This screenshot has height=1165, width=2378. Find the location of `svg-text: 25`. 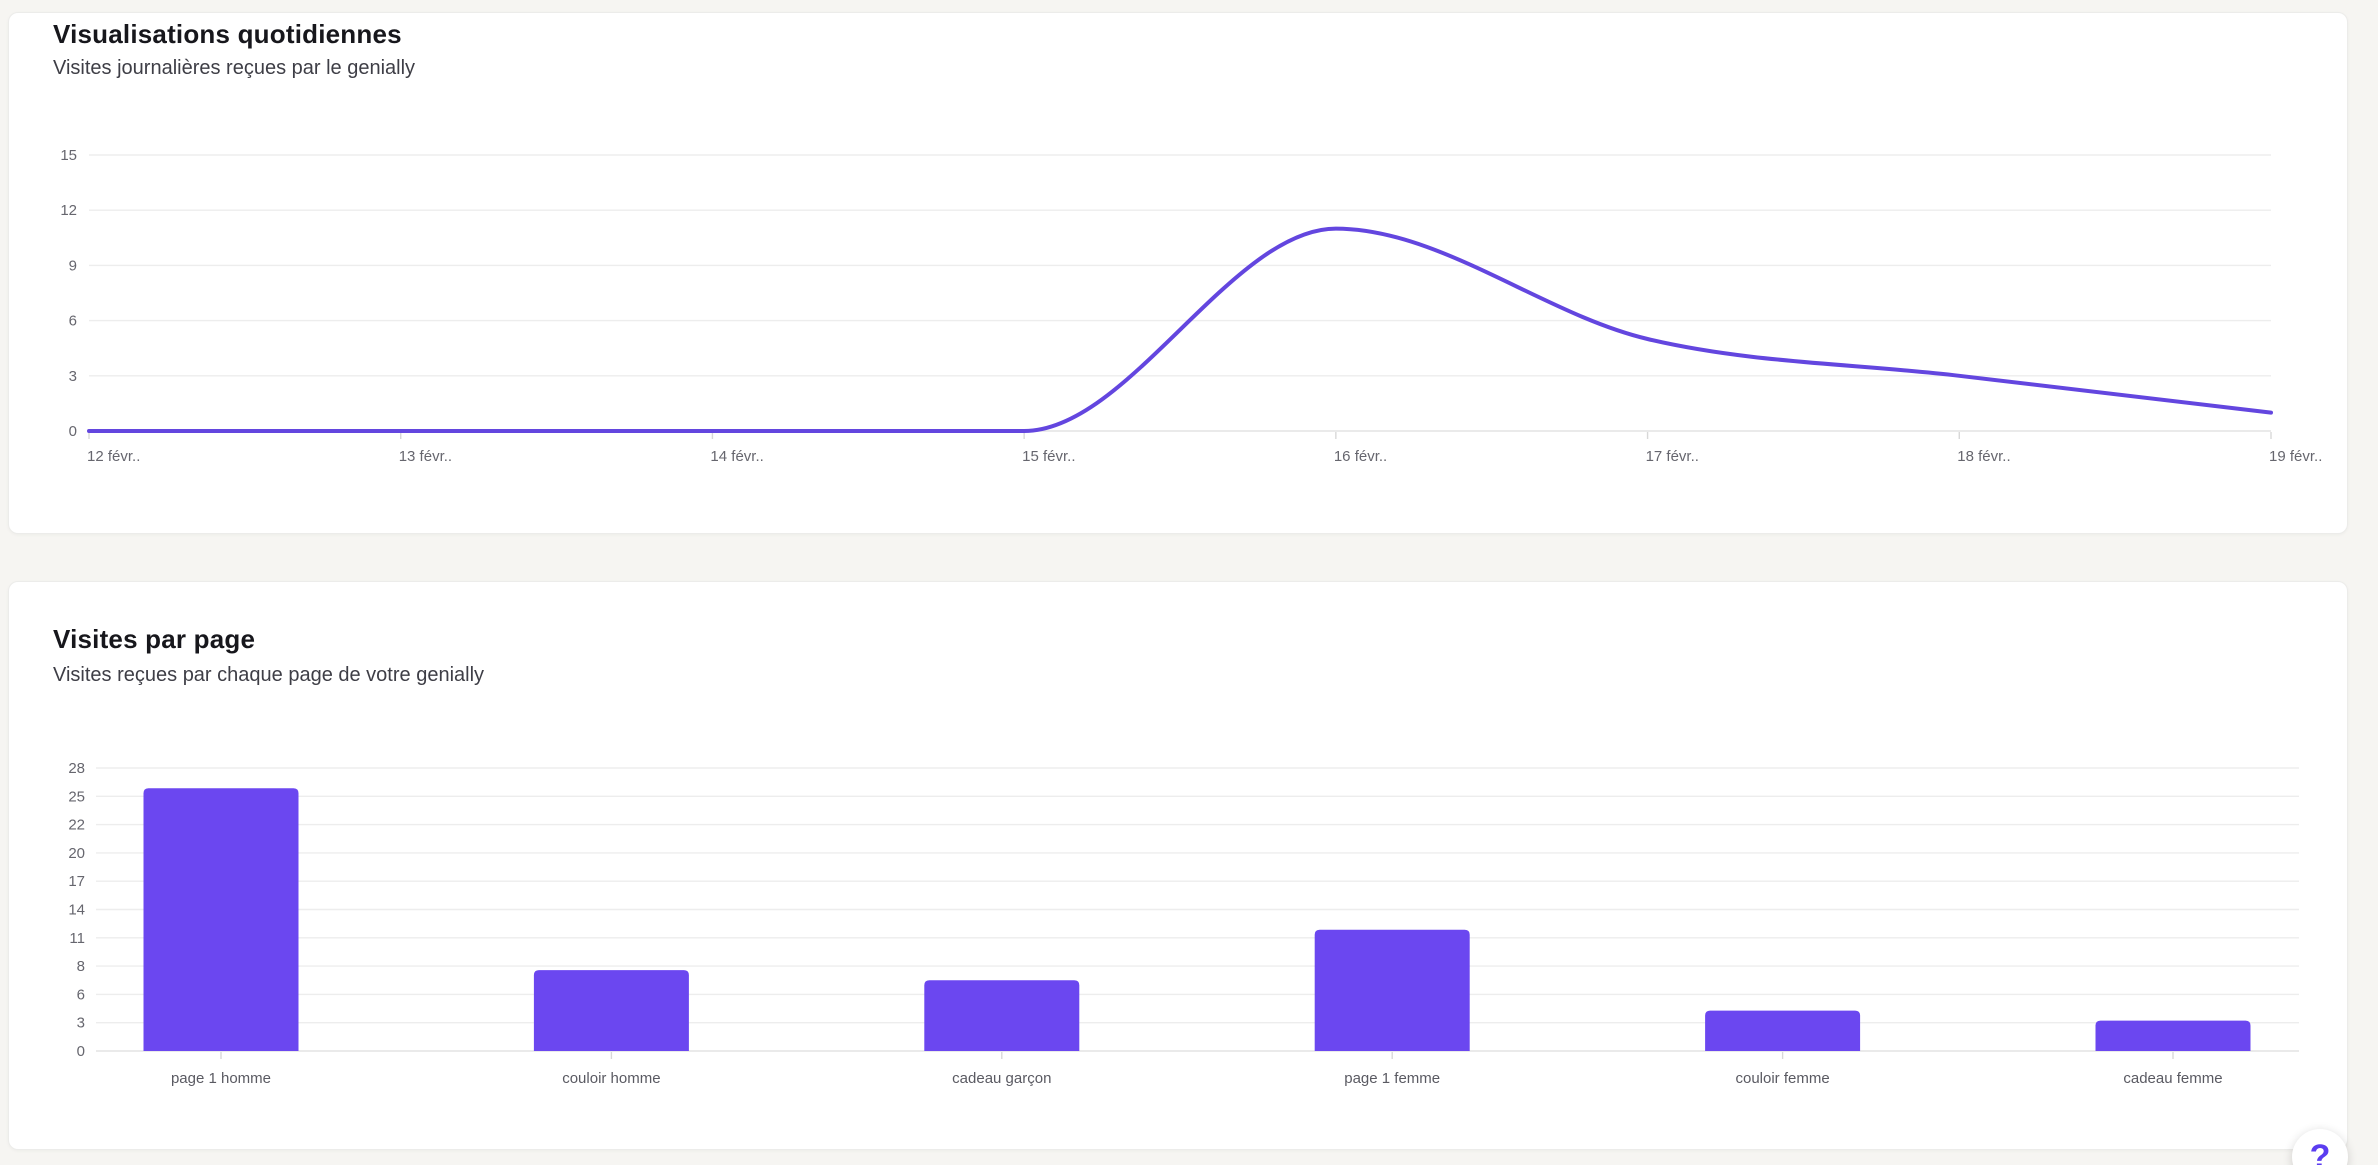

svg-text: 25 is located at coordinates (76, 796).